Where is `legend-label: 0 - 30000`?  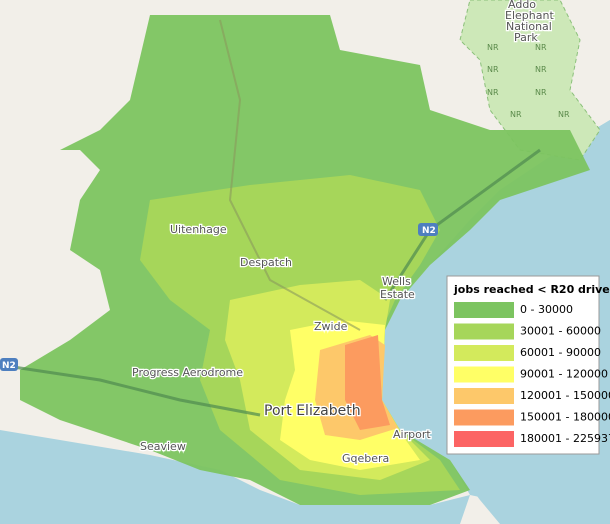
legend-label: 0 - 30000 is located at coordinates (546, 309).